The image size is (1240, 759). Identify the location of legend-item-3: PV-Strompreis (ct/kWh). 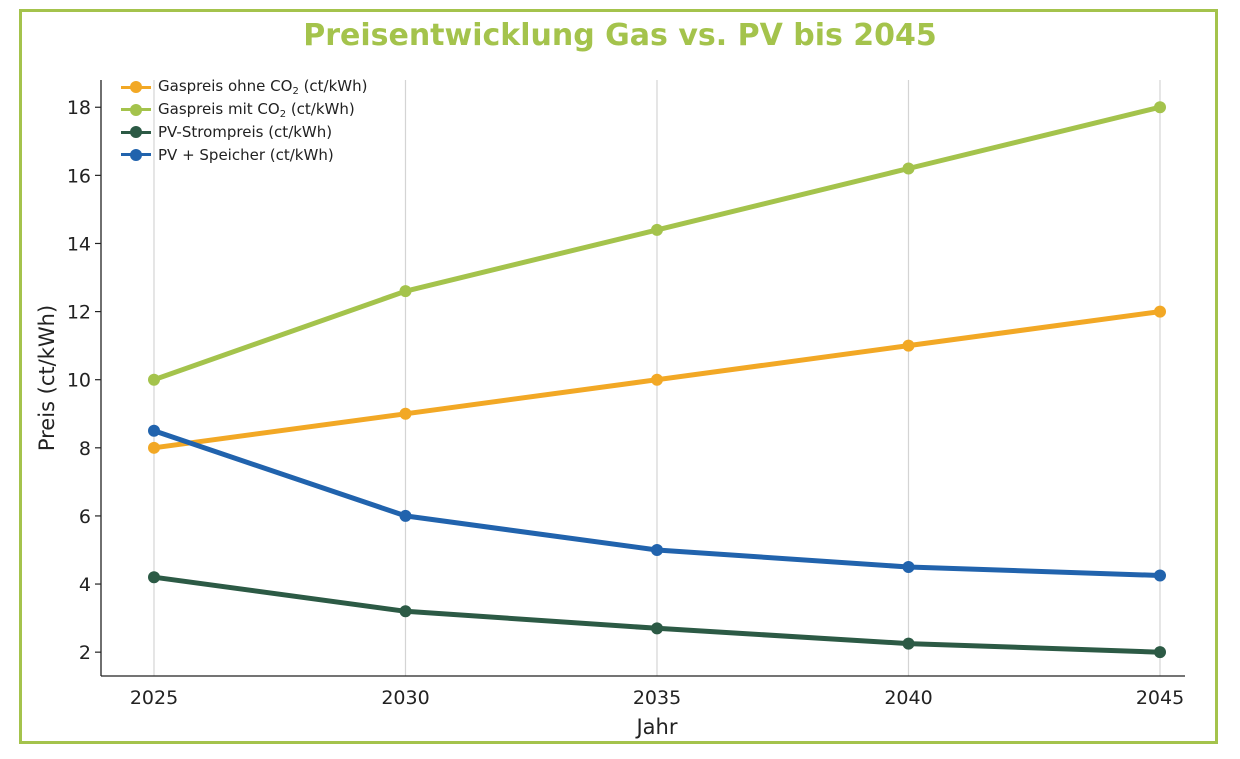
(244, 132).